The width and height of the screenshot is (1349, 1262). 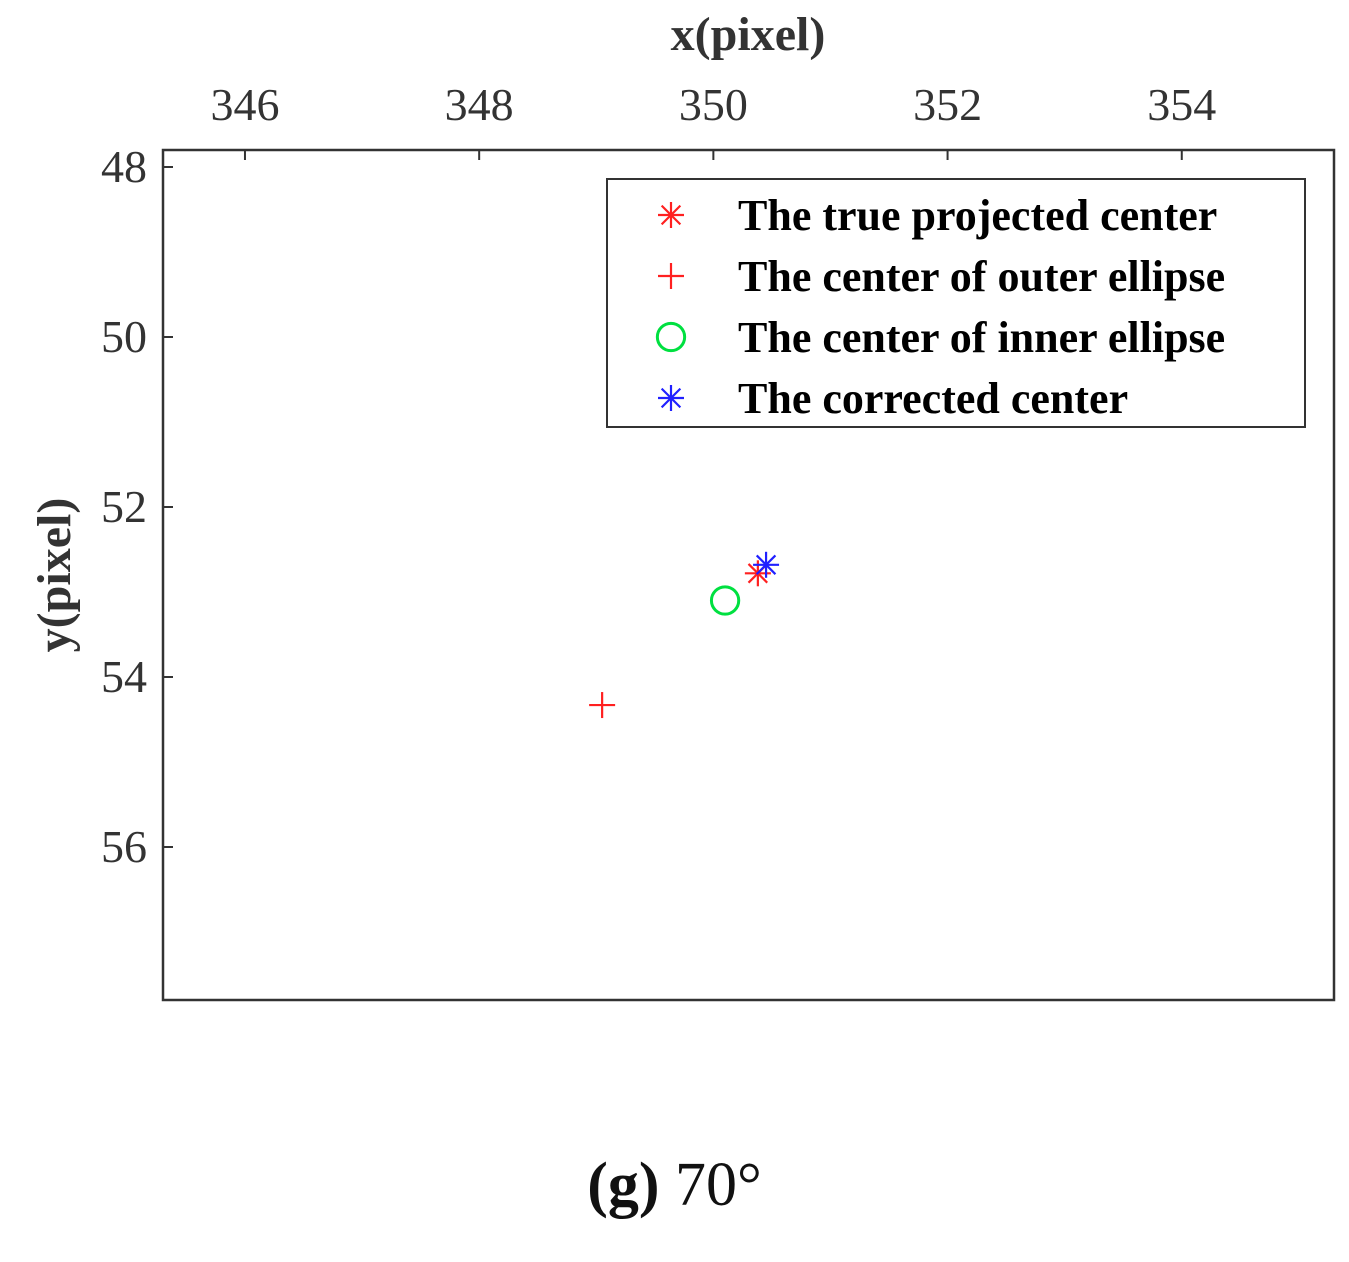 What do you see at coordinates (713, 104) in the screenshot?
I see `x-tick-label: 350` at bounding box center [713, 104].